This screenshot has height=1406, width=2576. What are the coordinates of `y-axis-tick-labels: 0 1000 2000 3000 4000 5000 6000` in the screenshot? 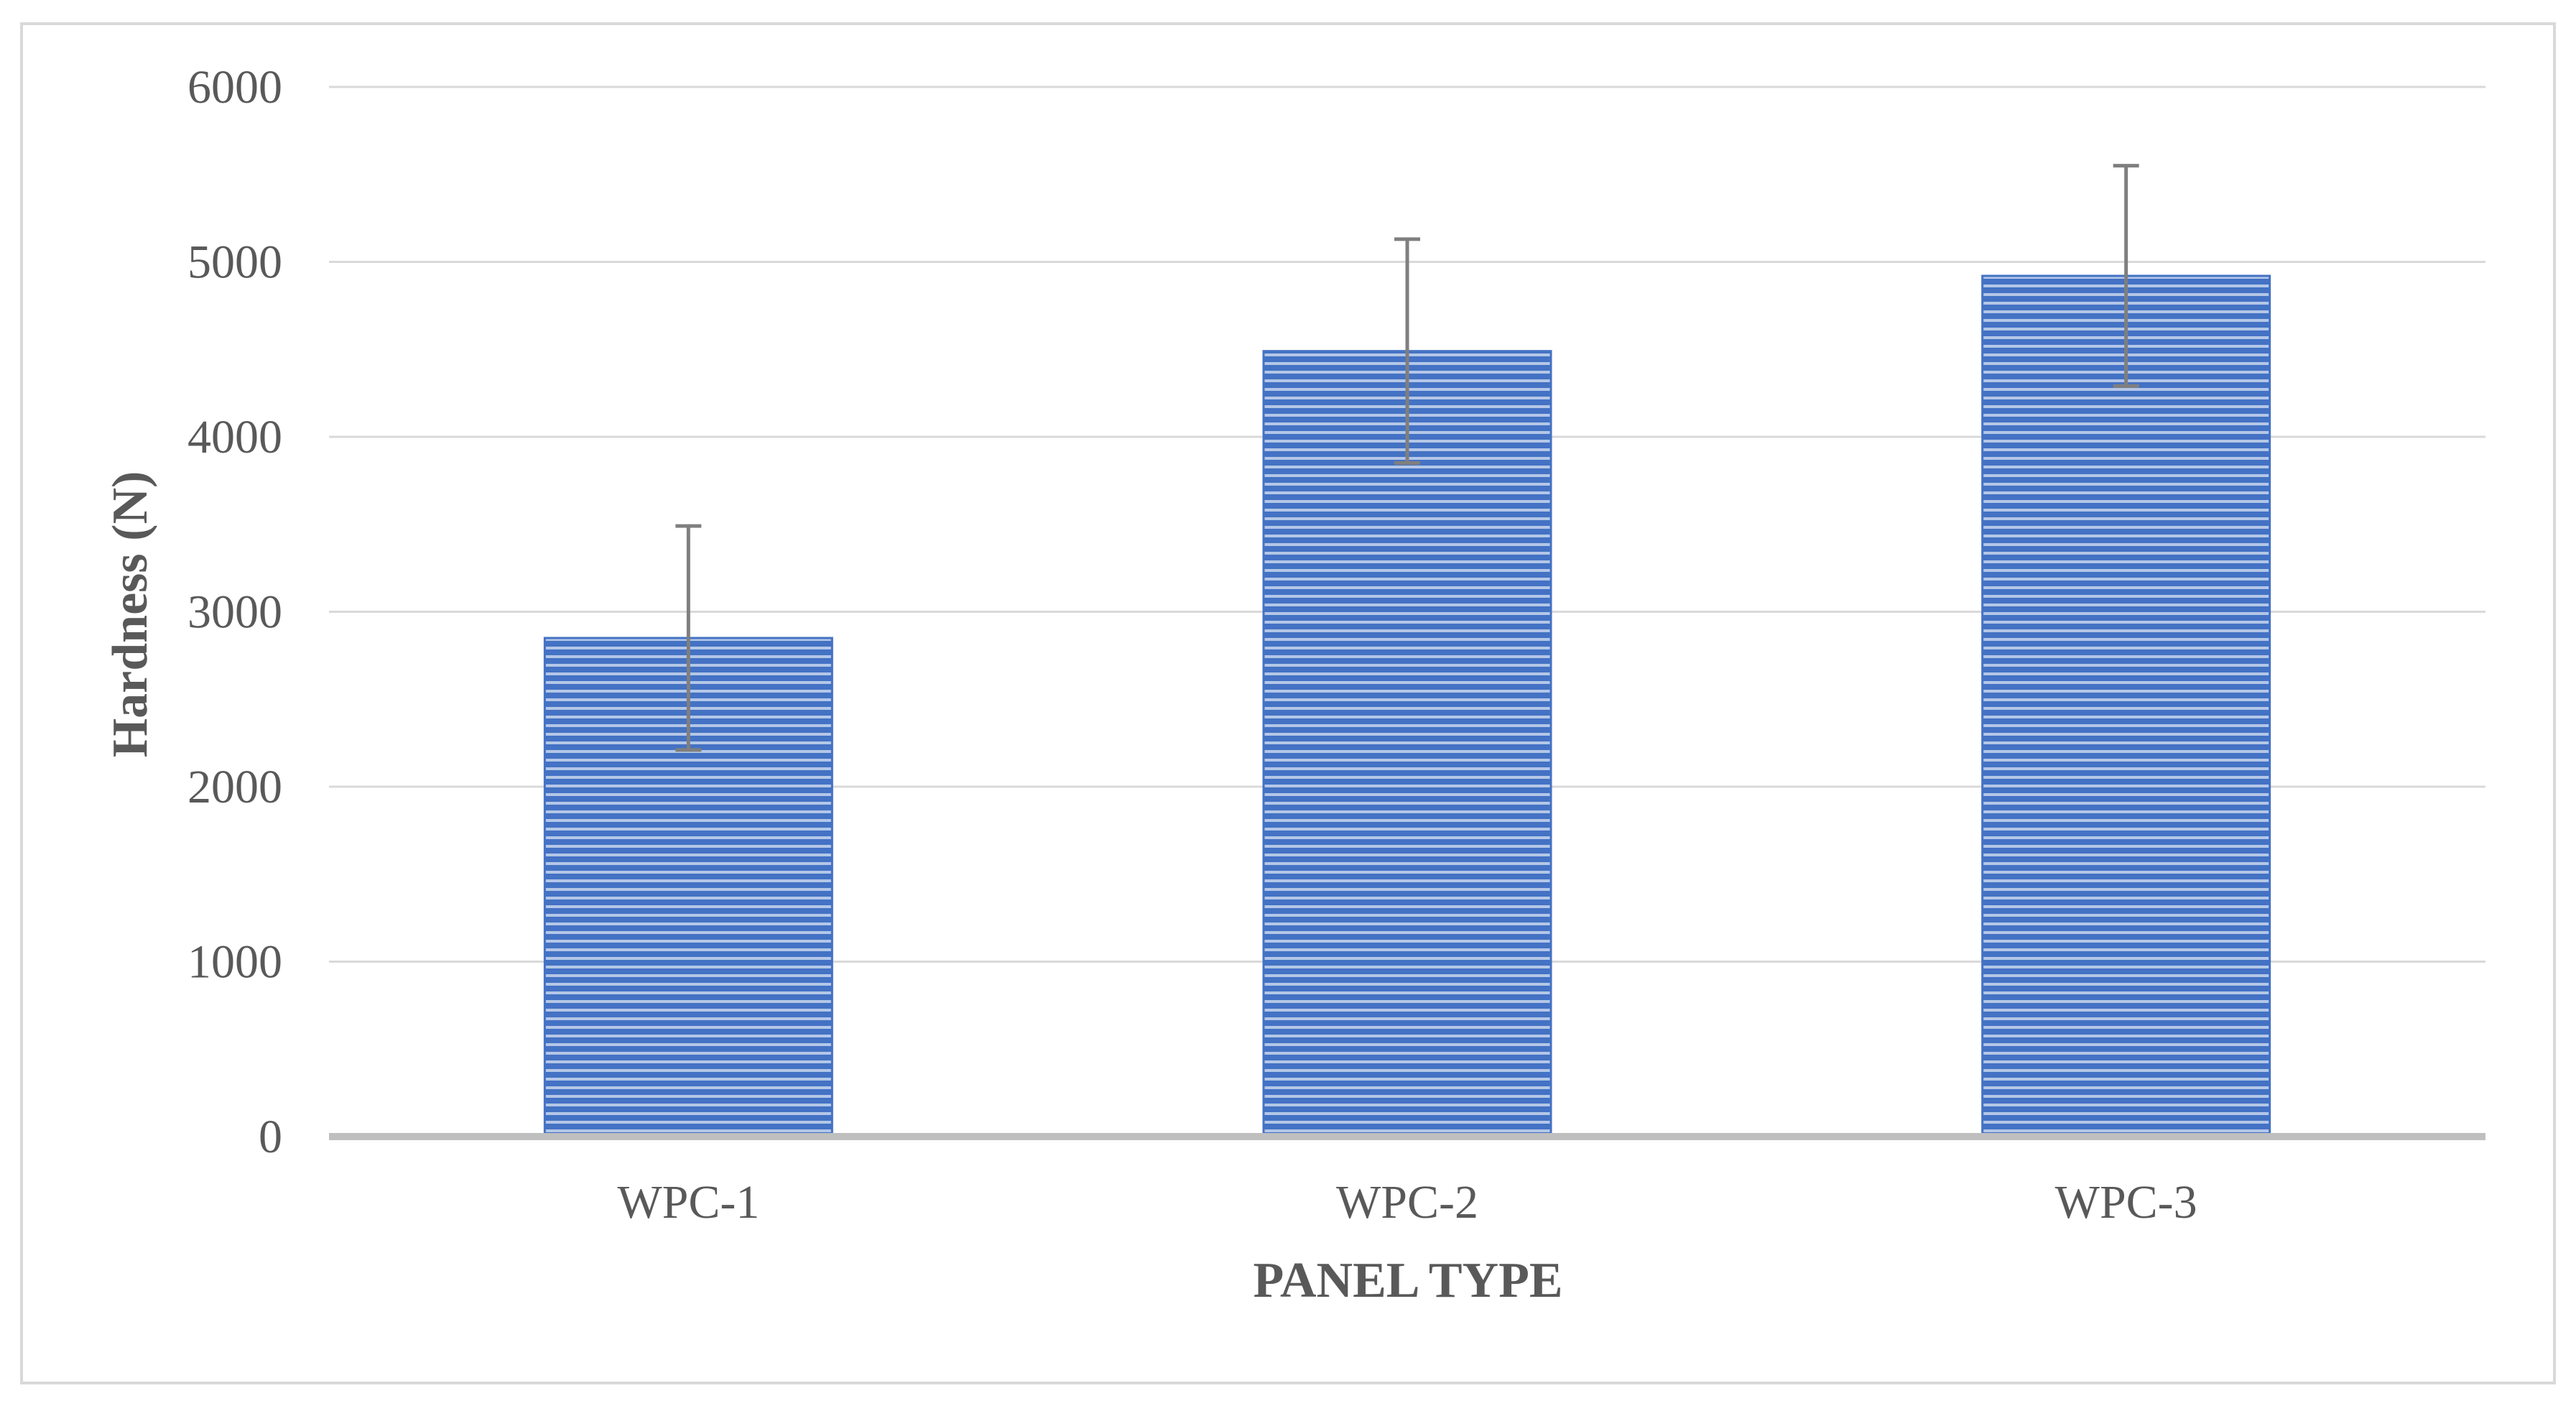 It's located at (234, 612).